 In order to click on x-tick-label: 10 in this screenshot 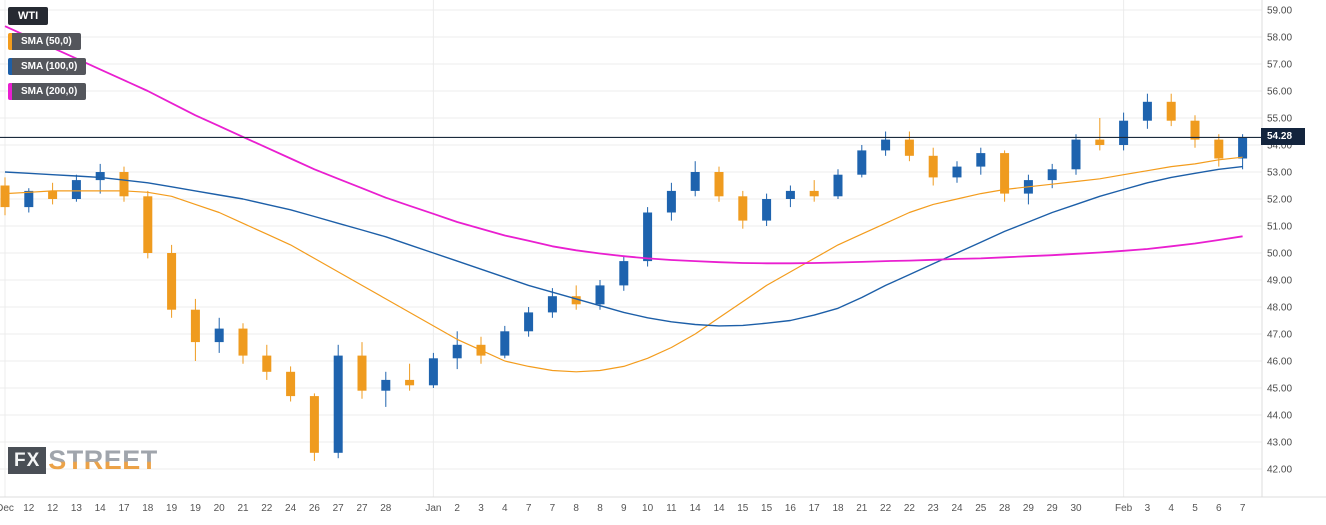, I will do `click(648, 508)`.